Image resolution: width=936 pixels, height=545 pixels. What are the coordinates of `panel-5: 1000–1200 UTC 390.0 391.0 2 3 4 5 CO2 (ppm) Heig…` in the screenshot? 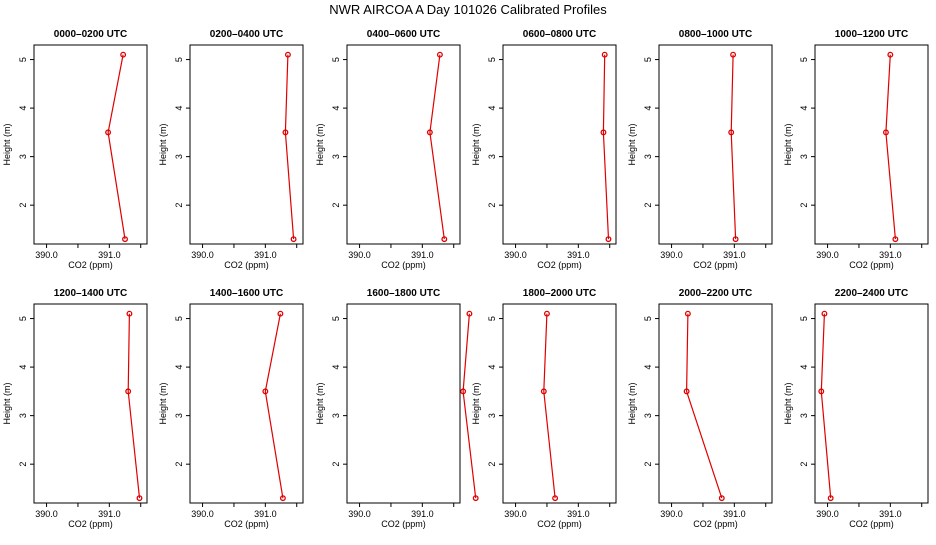 It's located at (856, 149).